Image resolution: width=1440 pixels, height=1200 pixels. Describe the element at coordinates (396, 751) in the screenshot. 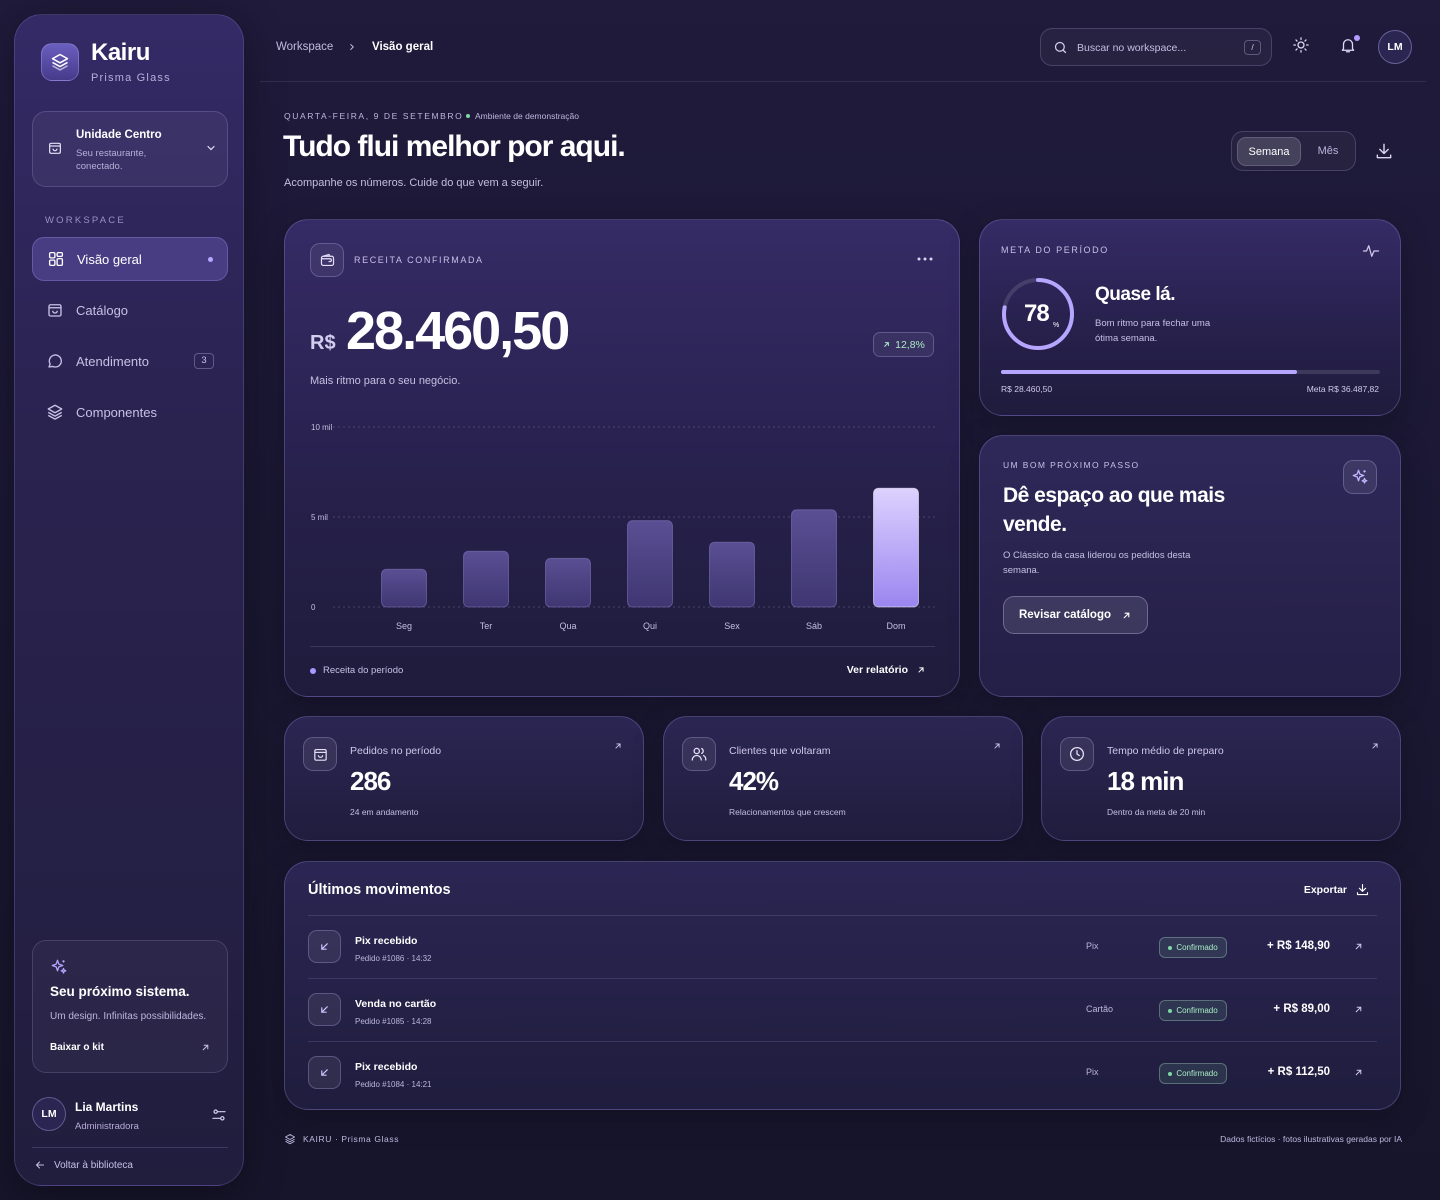

I see `stat-label: Pedidos no período` at that location.